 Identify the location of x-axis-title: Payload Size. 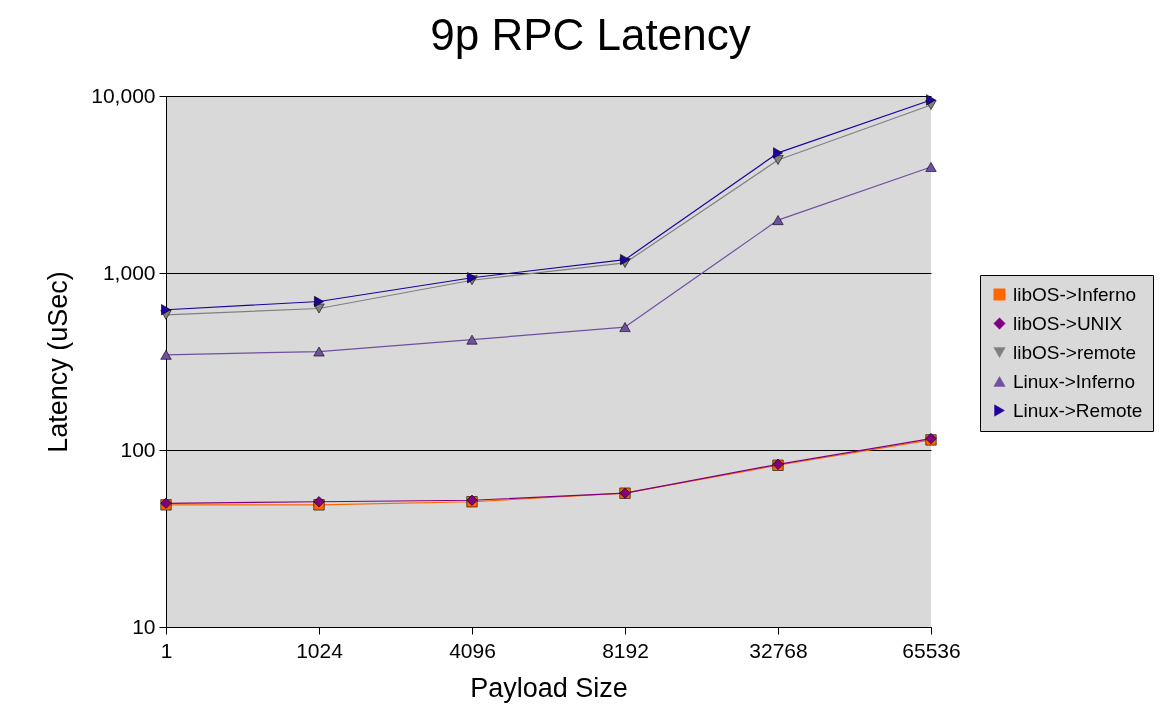
(549, 687).